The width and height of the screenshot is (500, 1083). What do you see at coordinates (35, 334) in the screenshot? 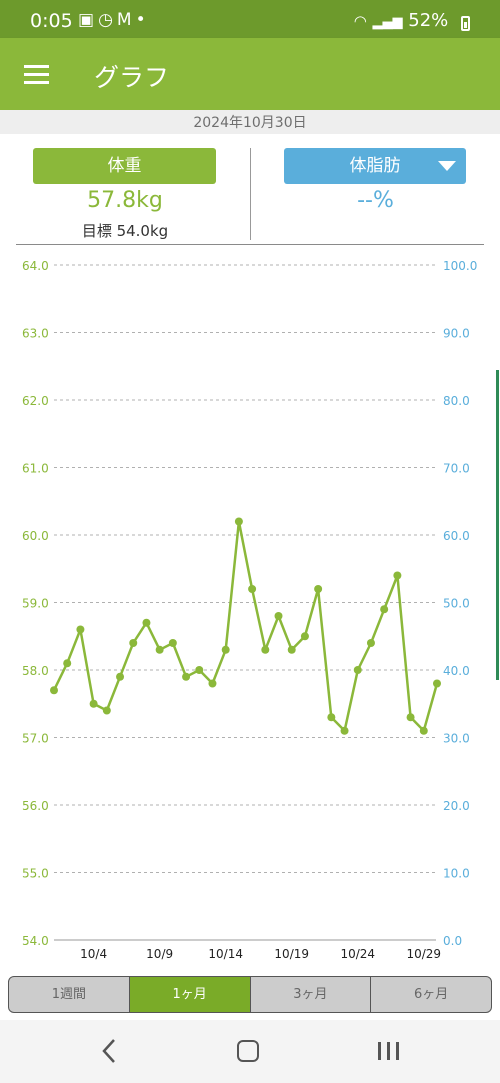
I see `y-left-tick-label: 63.0` at bounding box center [35, 334].